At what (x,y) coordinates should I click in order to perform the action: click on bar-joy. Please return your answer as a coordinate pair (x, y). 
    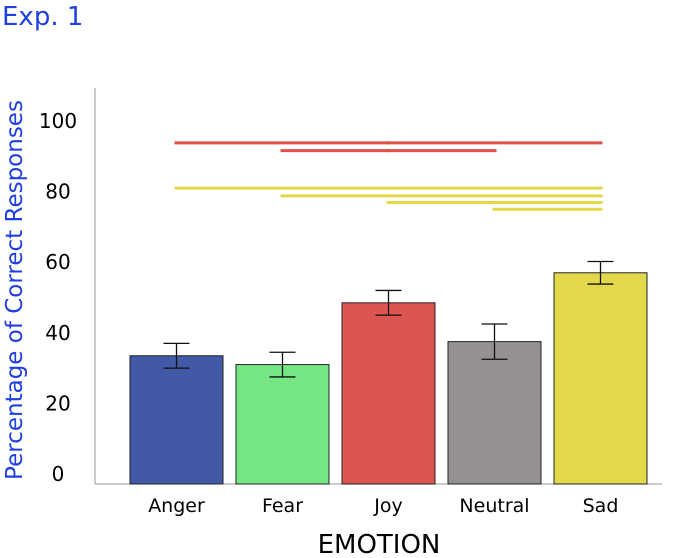
    Looking at the image, I should click on (388, 393).